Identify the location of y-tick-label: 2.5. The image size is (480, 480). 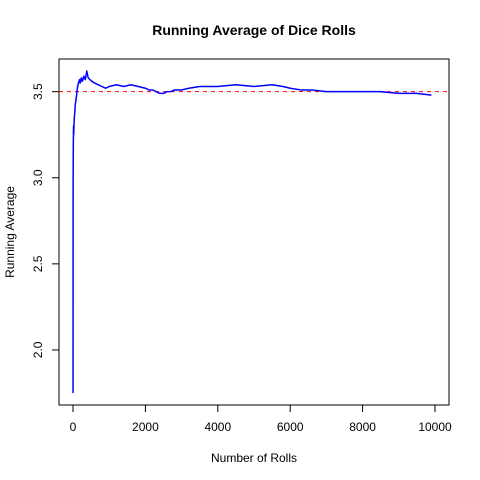
(38, 263).